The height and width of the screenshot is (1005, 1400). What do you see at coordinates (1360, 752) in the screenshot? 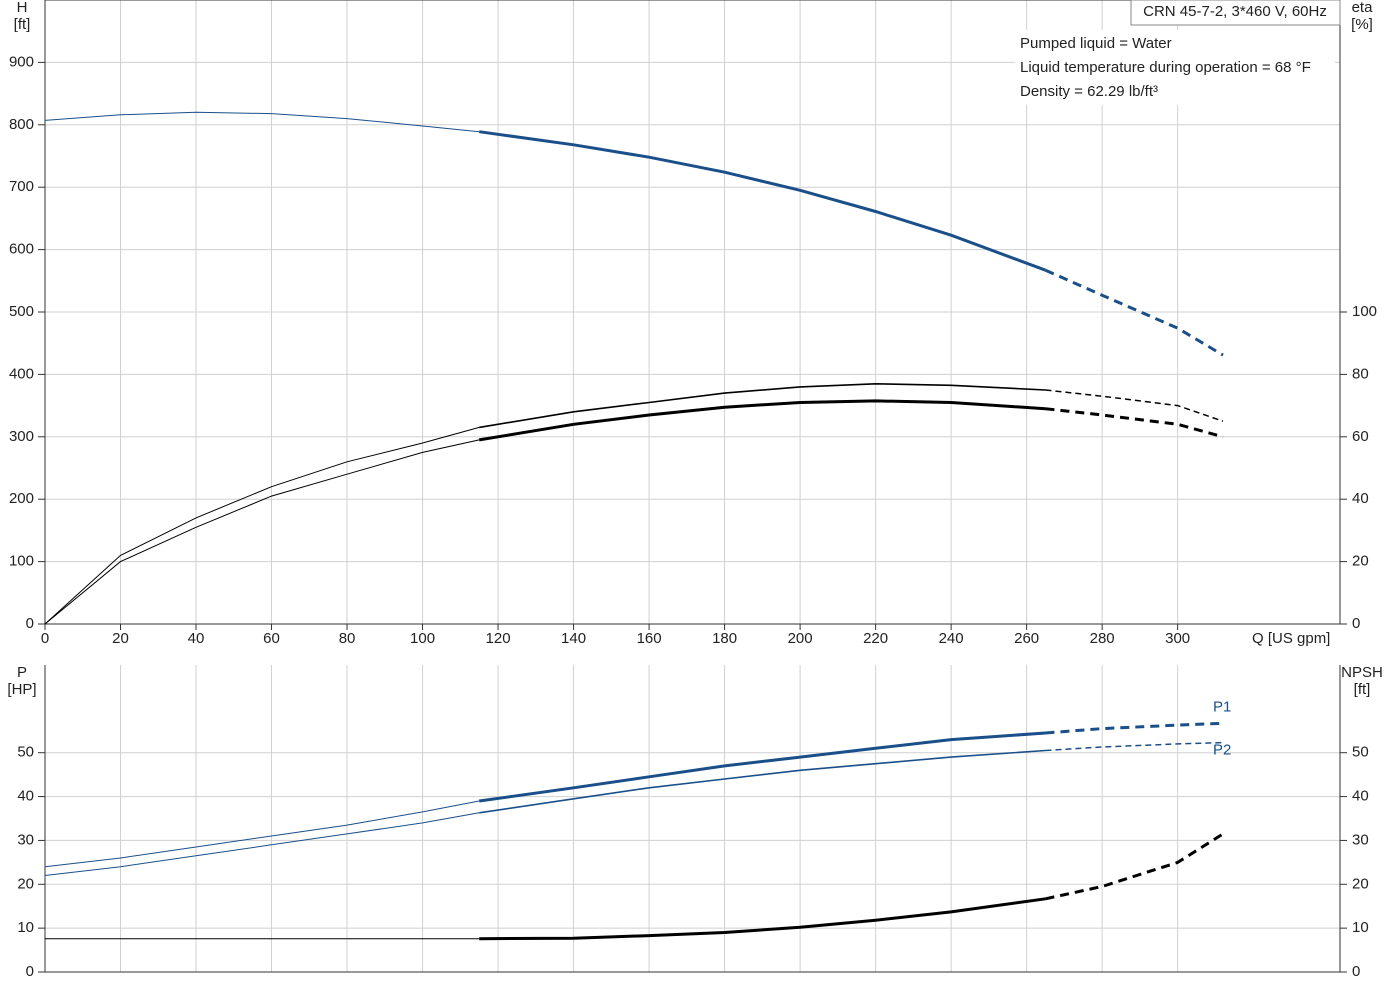
I see `y2-tick-label: 50` at bounding box center [1360, 752].